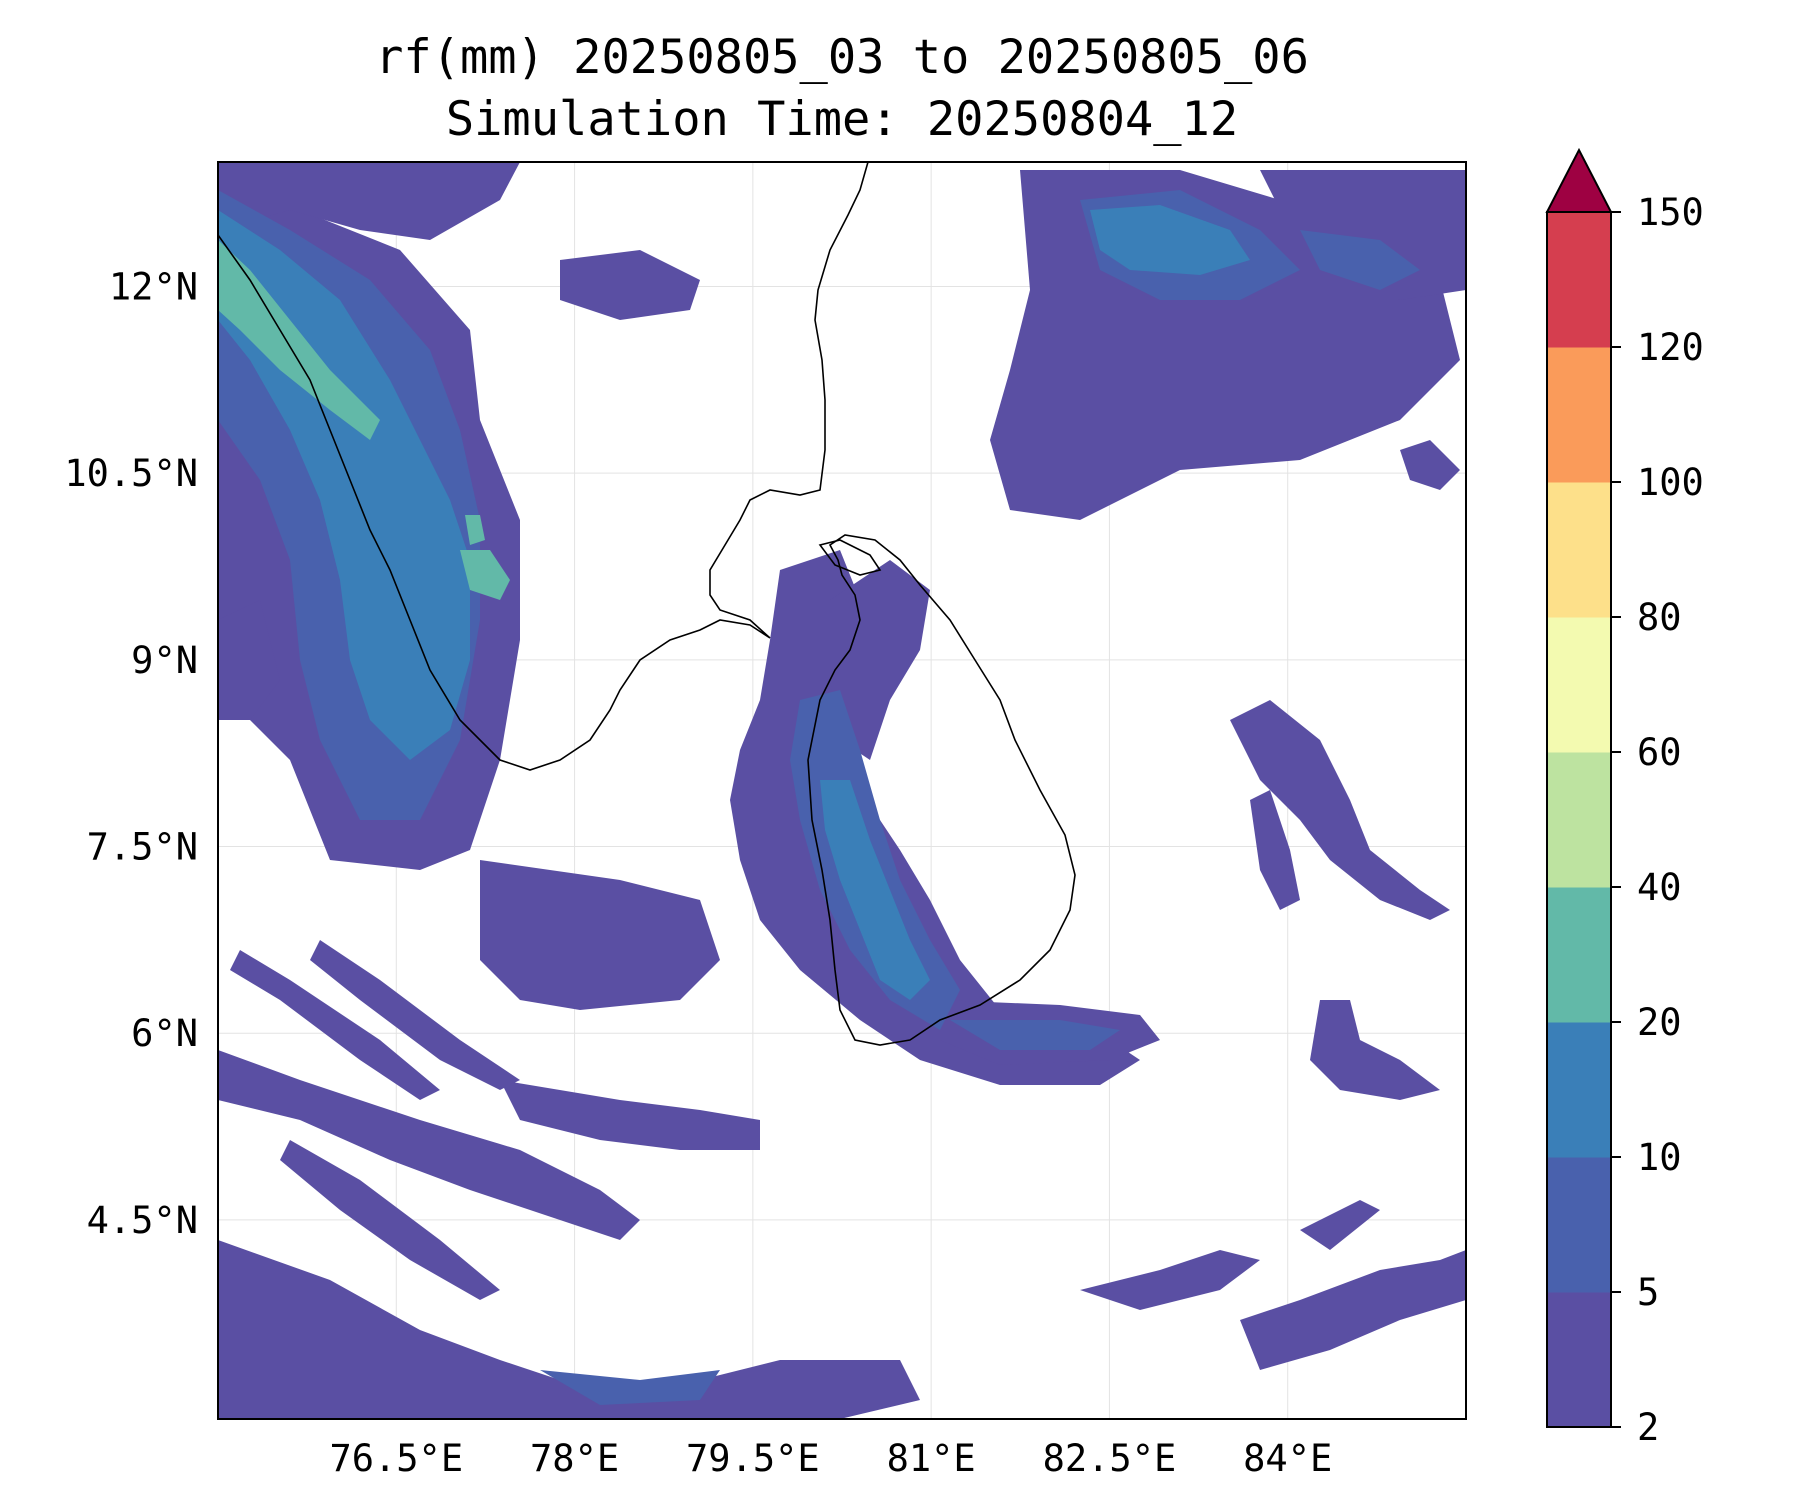 This screenshot has height=1500, width=1800. I want to click on x-tick-label: 76.5°E, so click(396, 1458).